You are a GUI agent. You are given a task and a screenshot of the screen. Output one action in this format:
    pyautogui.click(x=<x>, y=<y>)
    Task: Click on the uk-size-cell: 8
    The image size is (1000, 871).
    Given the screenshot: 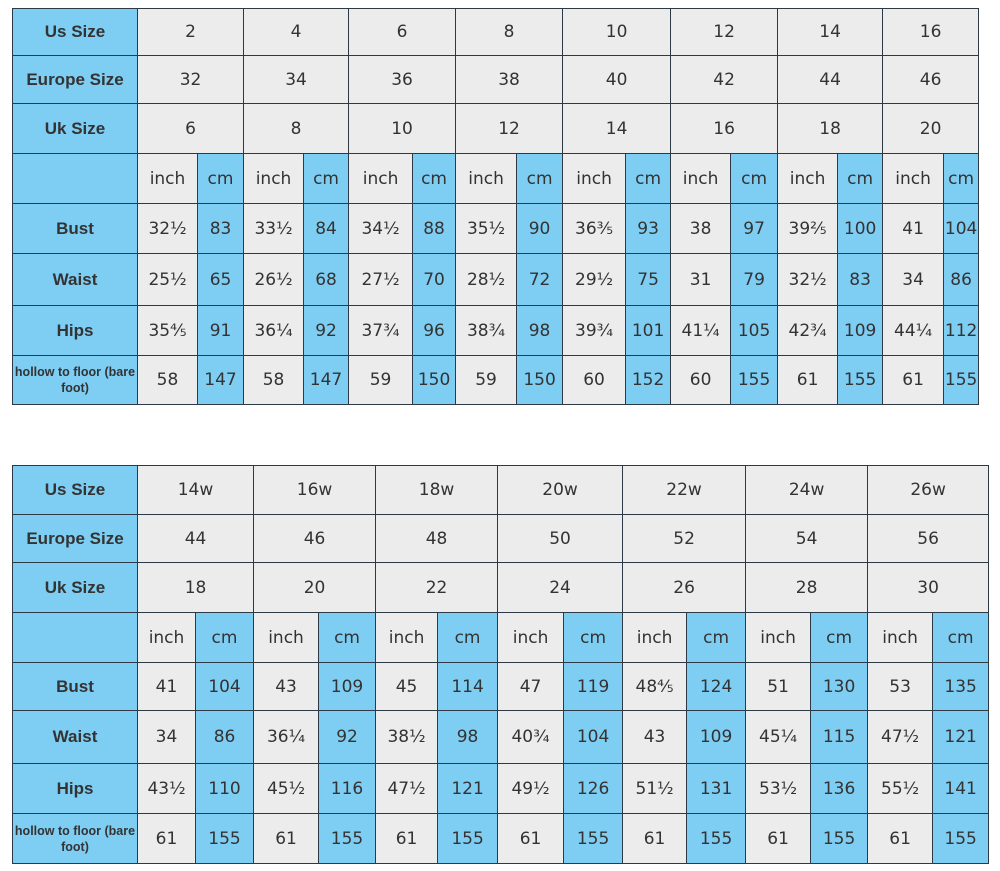 What is the action you would take?
    pyautogui.click(x=296, y=128)
    